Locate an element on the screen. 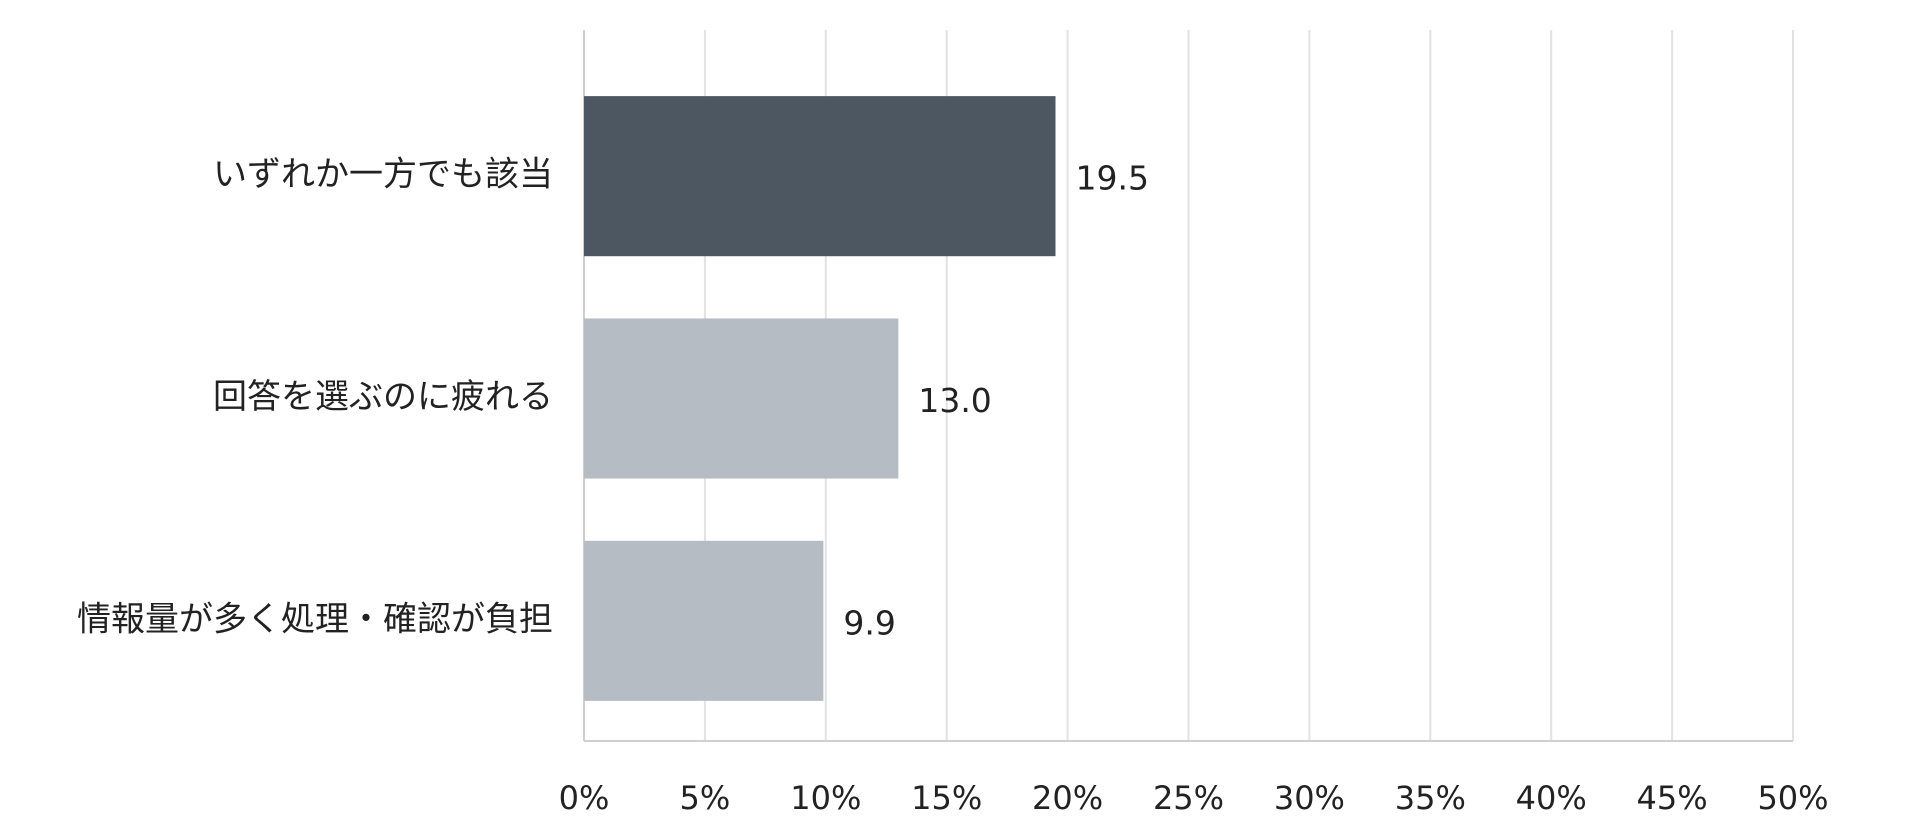 The image size is (1920, 836). category-label: いずれか一方でも該当 is located at coordinates (383, 175).